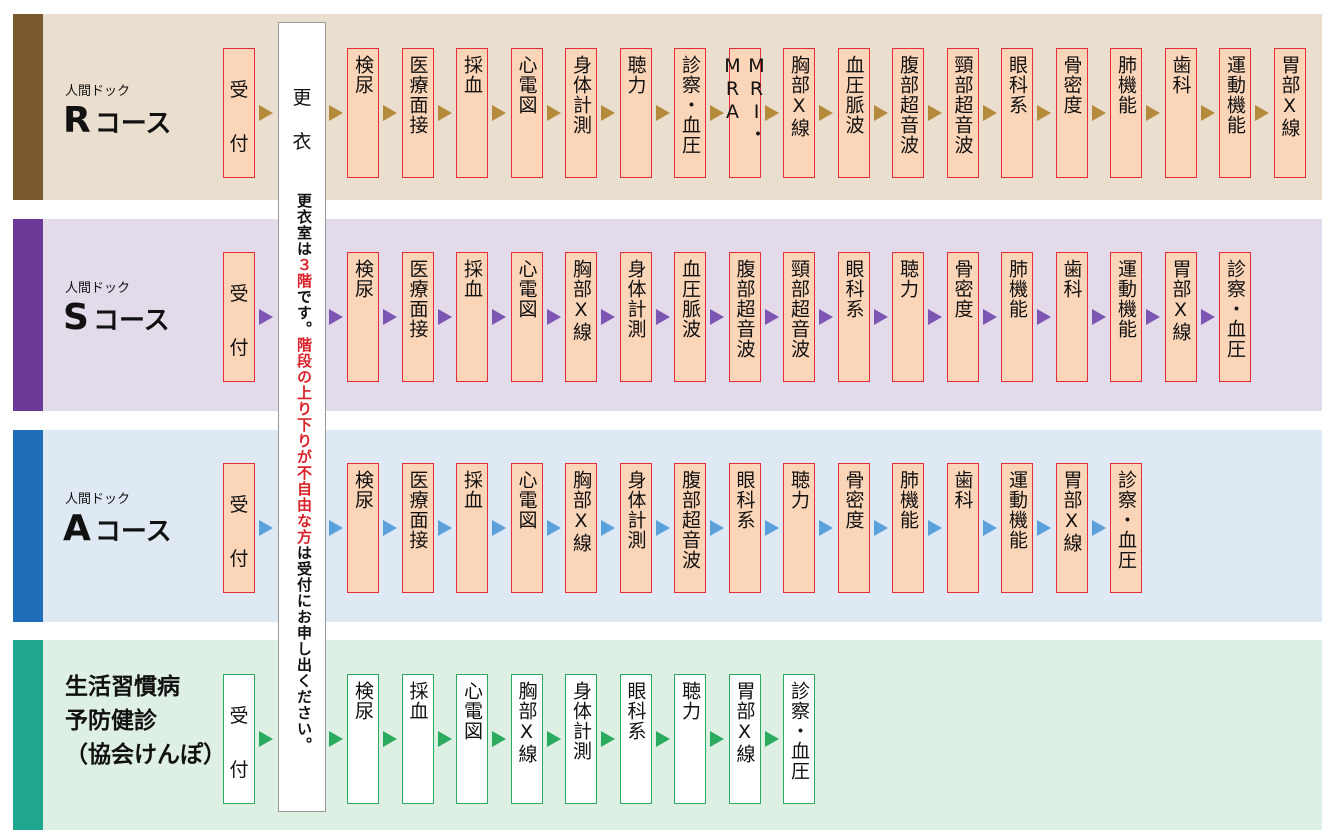  Describe the element at coordinates (635, 317) in the screenshot. I see `step-box: 身体計測` at that location.